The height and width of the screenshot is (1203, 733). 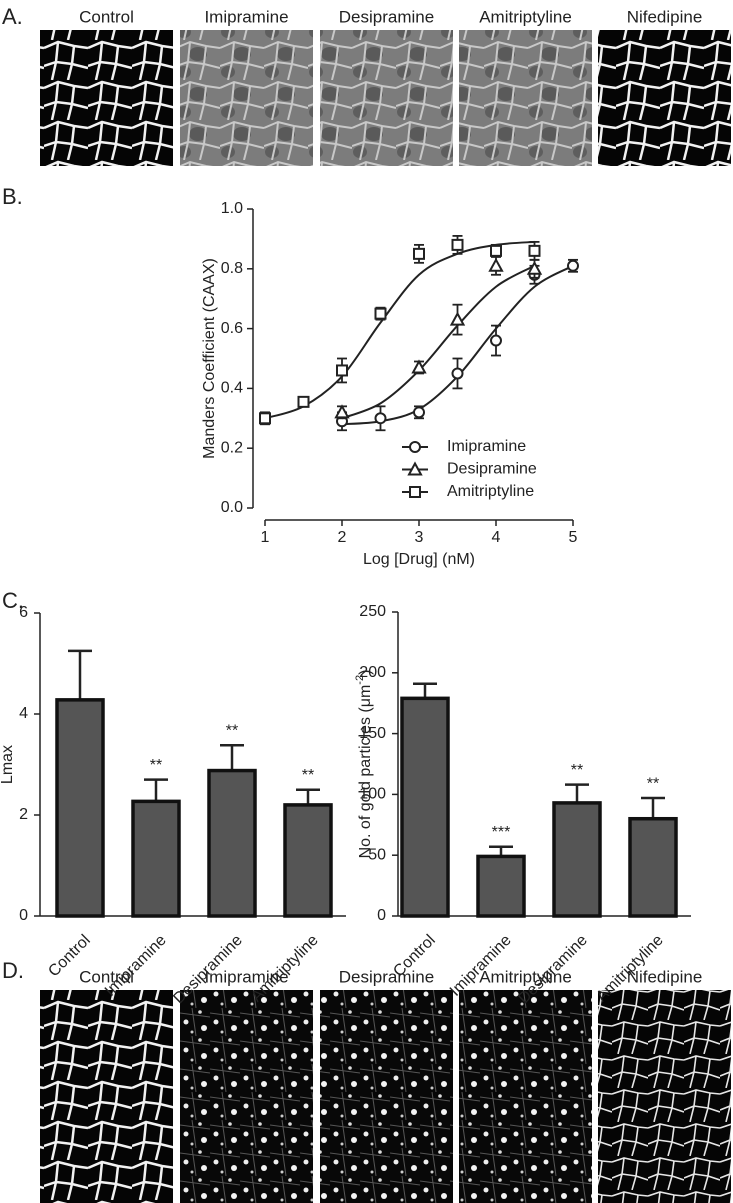 What do you see at coordinates (13, 600) in the screenshot?
I see `panel-label: C.` at bounding box center [13, 600].